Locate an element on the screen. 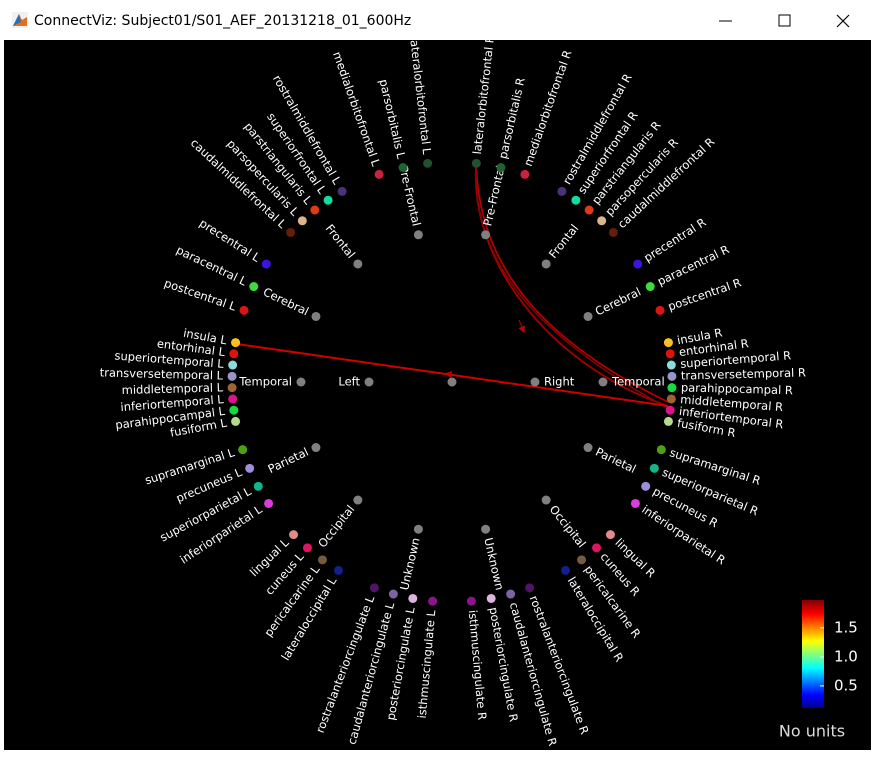  app-icon is located at coordinates (20, 20).